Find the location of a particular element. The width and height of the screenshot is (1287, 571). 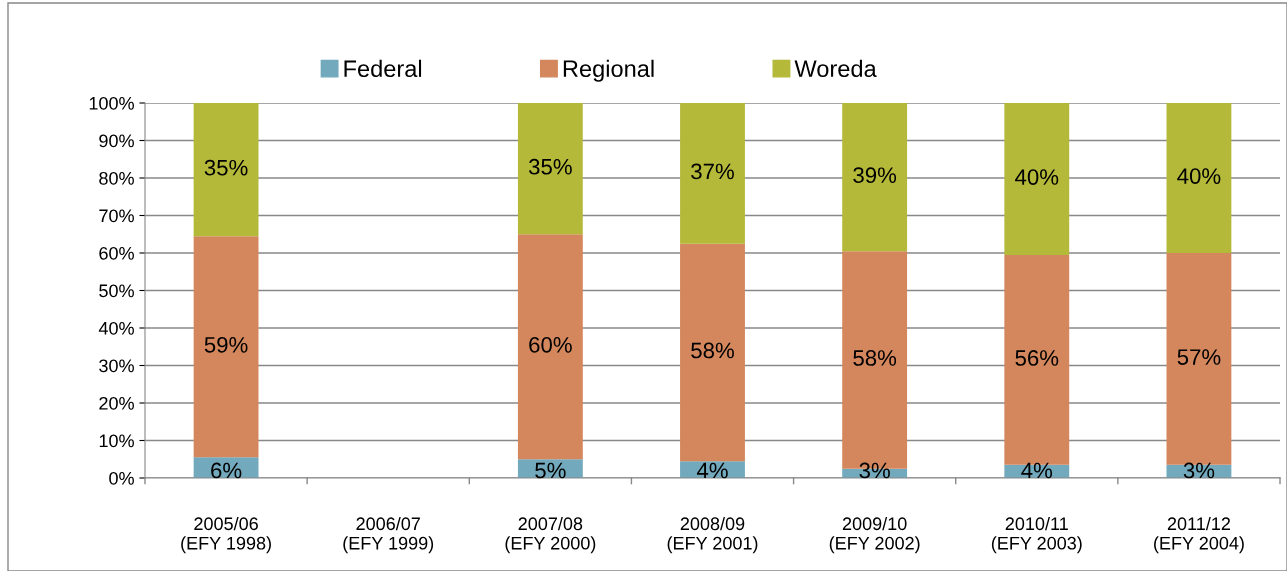

data-label: 5% is located at coordinates (550, 470).